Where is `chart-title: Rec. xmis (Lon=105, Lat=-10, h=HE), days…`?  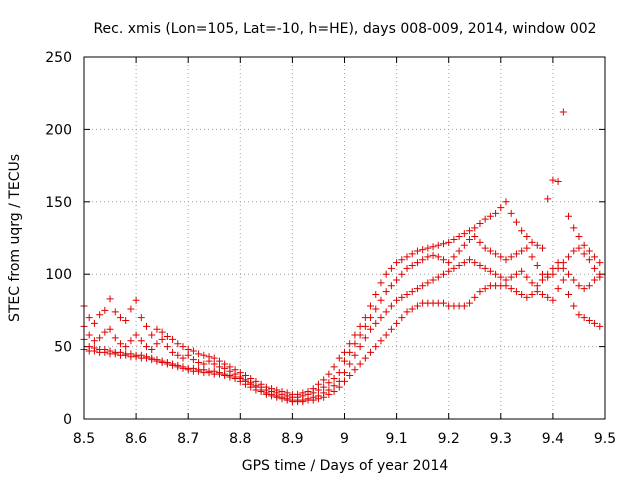 chart-title: Rec. xmis (Lon=105, Lat=-10, h=HE), days… is located at coordinates (344, 29).